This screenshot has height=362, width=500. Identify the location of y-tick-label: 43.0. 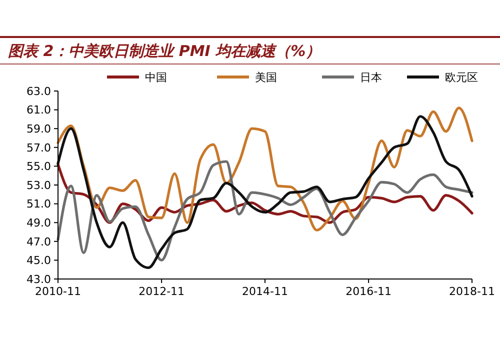
(38, 279).